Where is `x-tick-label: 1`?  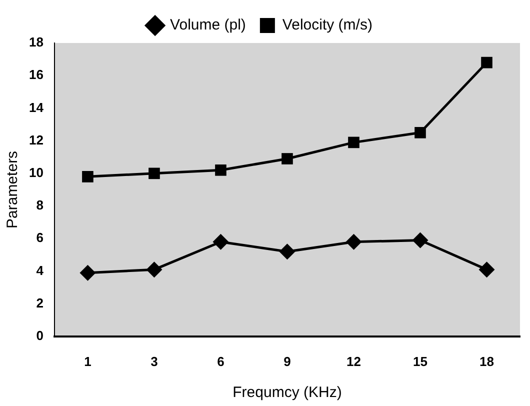 x-tick-label: 1 is located at coordinates (88, 361).